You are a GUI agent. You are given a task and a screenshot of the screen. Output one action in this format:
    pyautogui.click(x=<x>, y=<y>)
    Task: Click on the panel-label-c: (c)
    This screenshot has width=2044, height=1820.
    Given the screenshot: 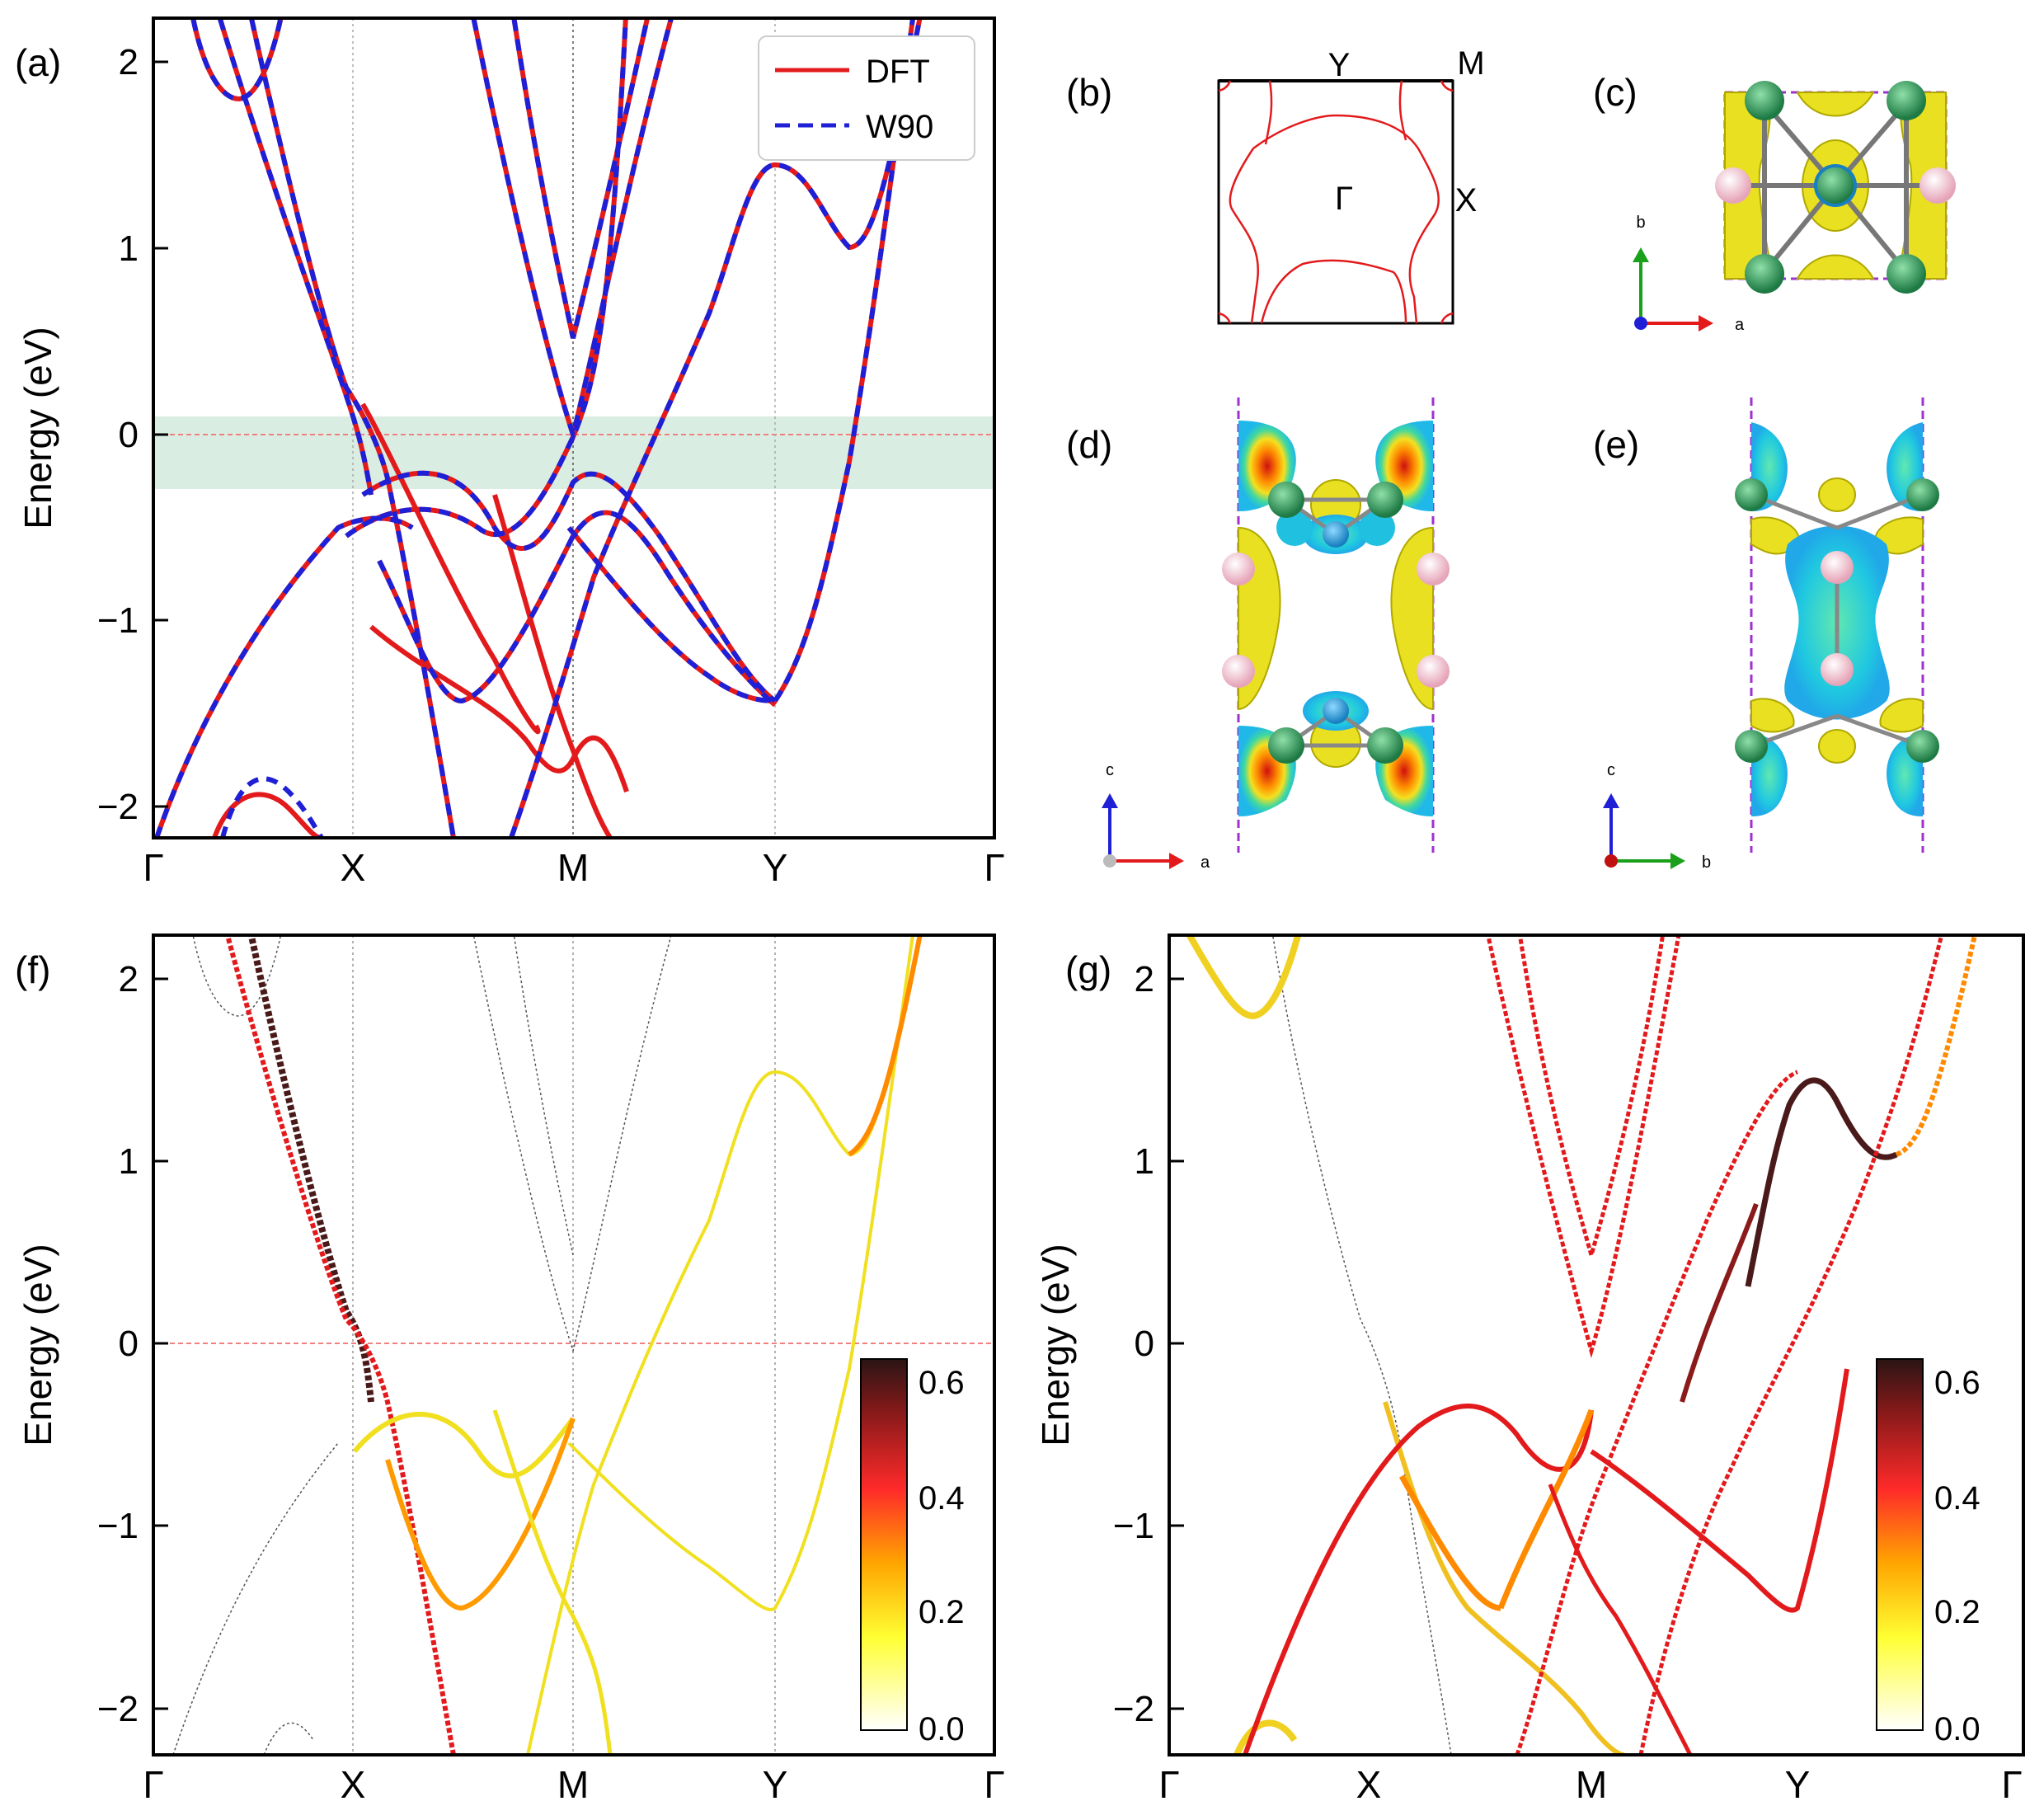 What is the action you would take?
    pyautogui.click(x=1615, y=92)
    